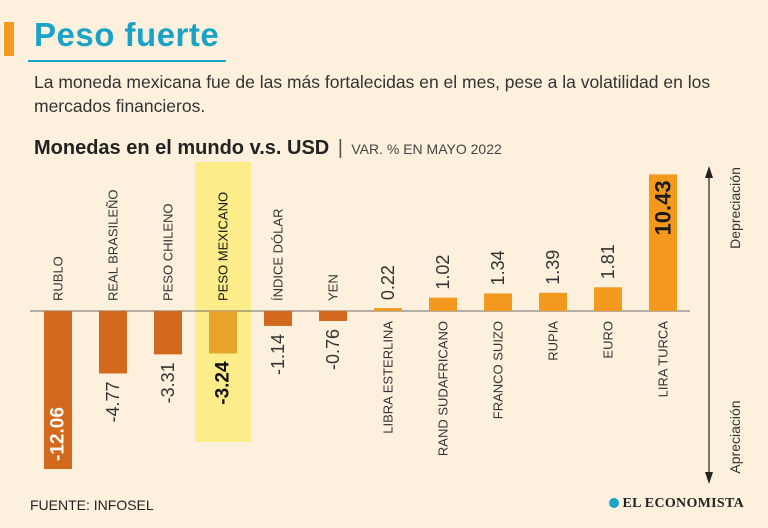  I want to click on axis-label-apreciacion: Apreciación, so click(735, 436).